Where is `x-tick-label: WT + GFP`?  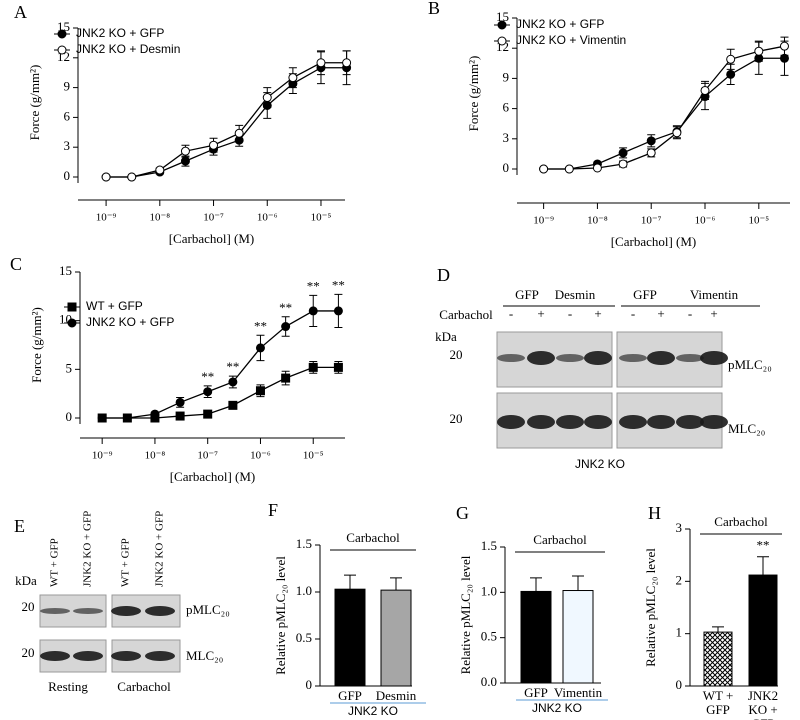
x-tick-label: WT + GFP is located at coordinates (718, 702).